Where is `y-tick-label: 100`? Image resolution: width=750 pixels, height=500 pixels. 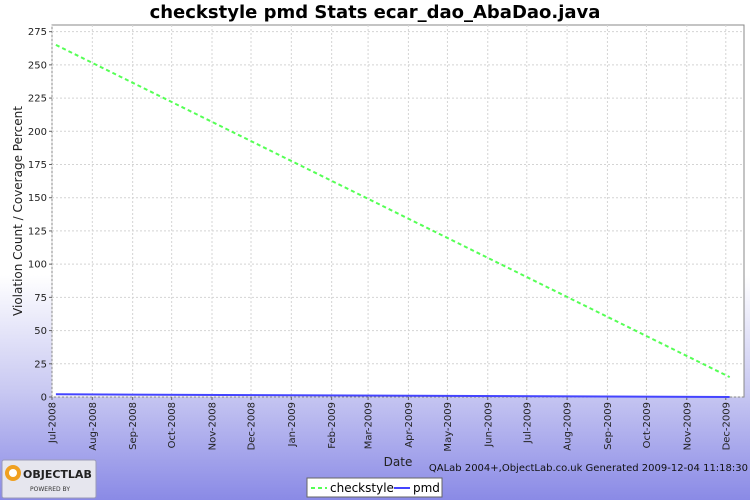 y-tick-label: 100 is located at coordinates (37, 265).